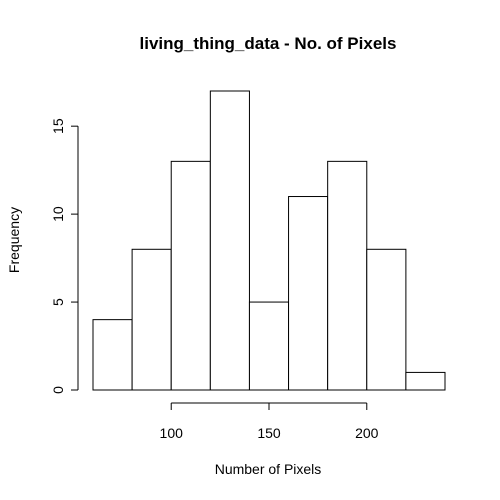 This screenshot has width=500, height=500. Describe the element at coordinates (269, 433) in the screenshot. I see `x-tick-label-1: 150` at that location.